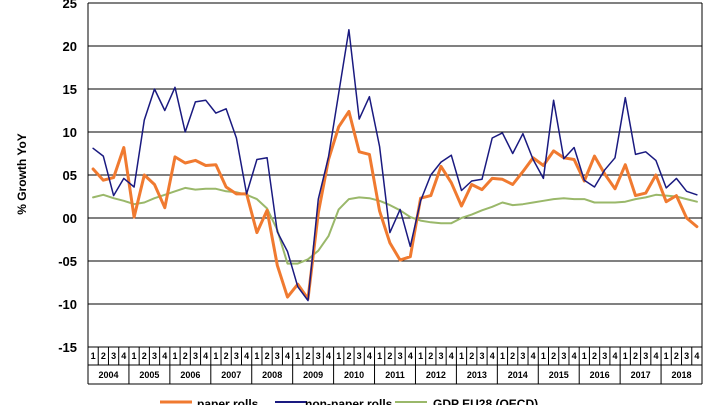  Describe the element at coordinates (70, 218) in the screenshot. I see `y-tick-label: 00` at that location.